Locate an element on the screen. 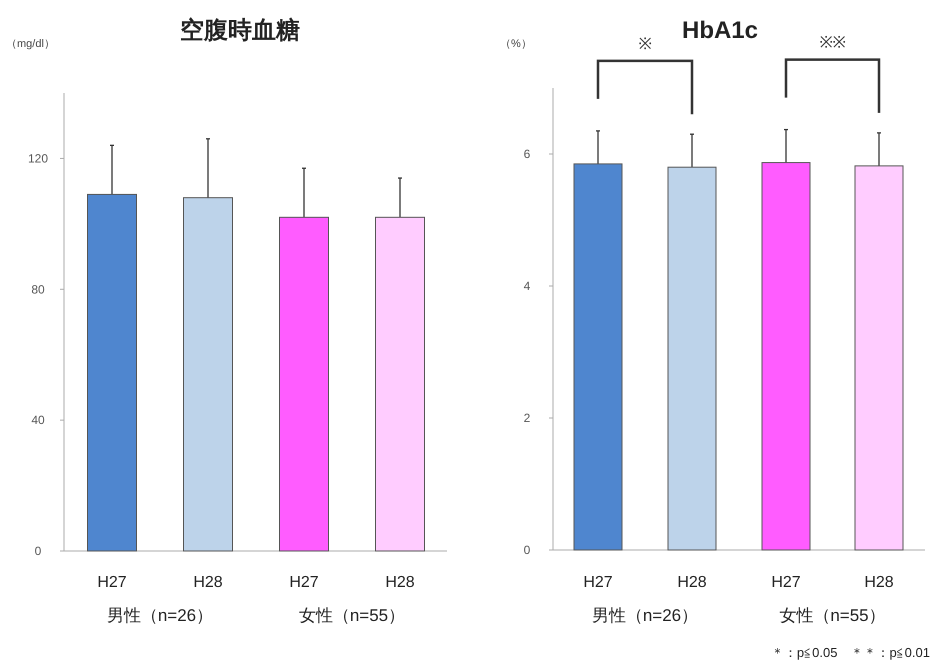  text: ＊：p≦0.05 ＊＊：p≦0.01 is located at coordinates (850, 652).